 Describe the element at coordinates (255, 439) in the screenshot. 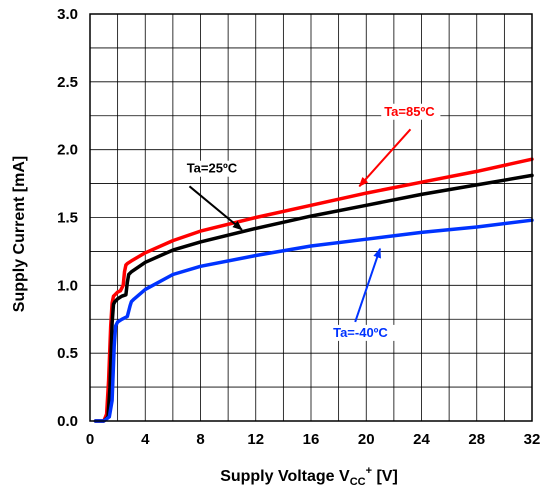

I see `x-tick-label: 12` at that location.